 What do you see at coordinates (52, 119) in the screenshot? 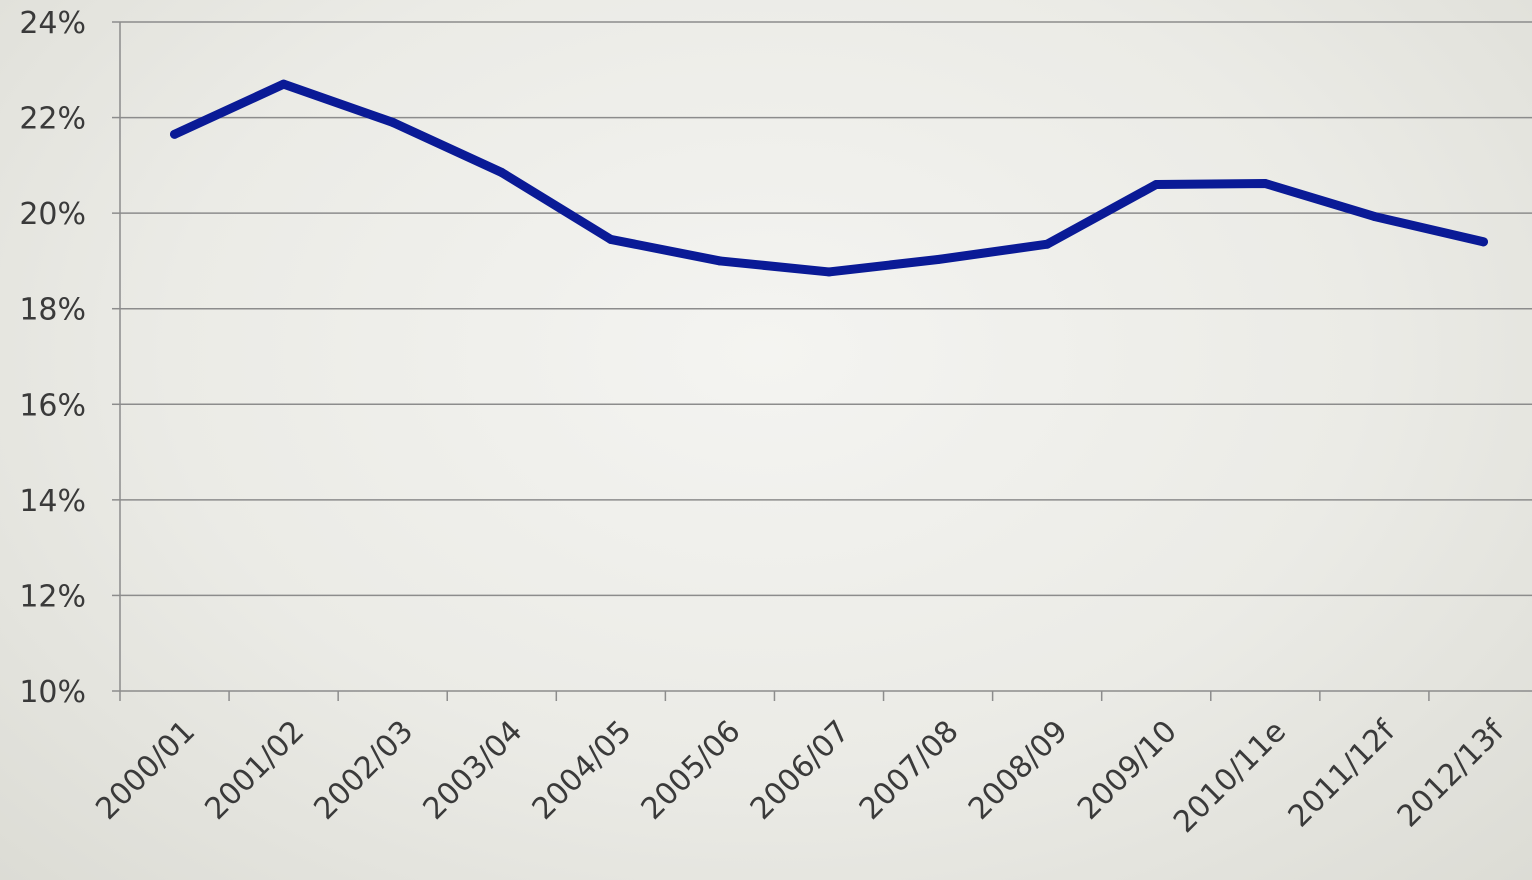
I see `y-tick-label: 22%` at bounding box center [52, 119].